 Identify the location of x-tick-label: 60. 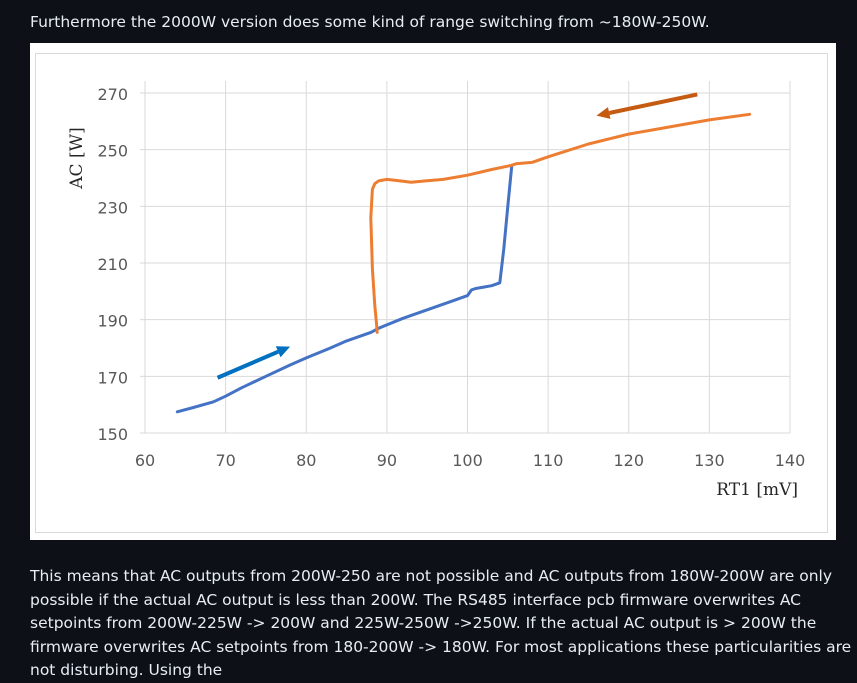
(145, 460).